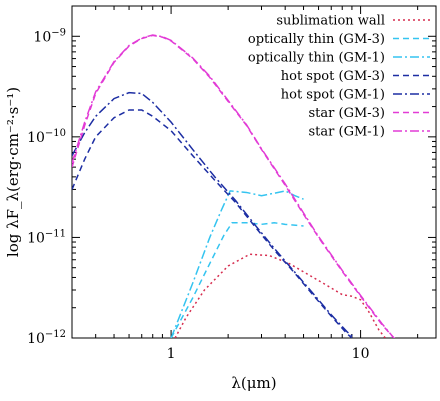 The image size is (440, 401). I want to click on legend-label: hot spot (GM-3), so click(333, 76).